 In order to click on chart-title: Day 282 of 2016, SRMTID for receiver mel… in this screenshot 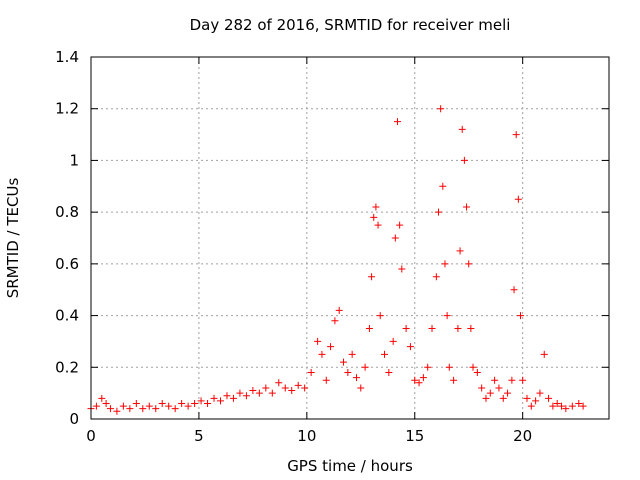, I will do `click(350, 25)`.